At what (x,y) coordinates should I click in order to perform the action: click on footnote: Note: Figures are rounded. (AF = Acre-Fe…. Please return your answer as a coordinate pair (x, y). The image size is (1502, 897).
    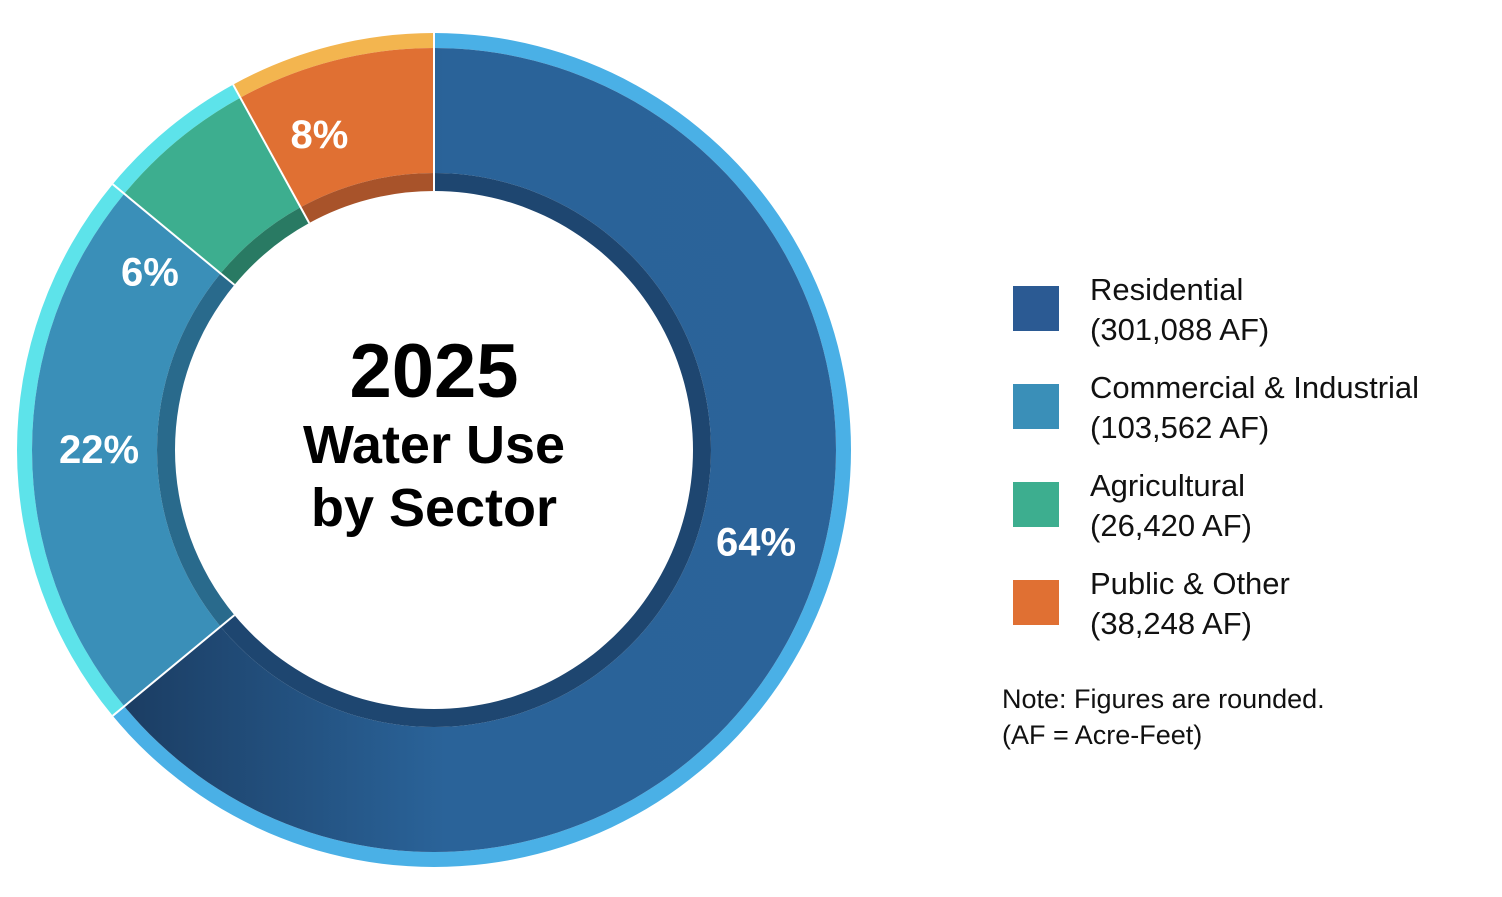
    Looking at the image, I should click on (1163, 717).